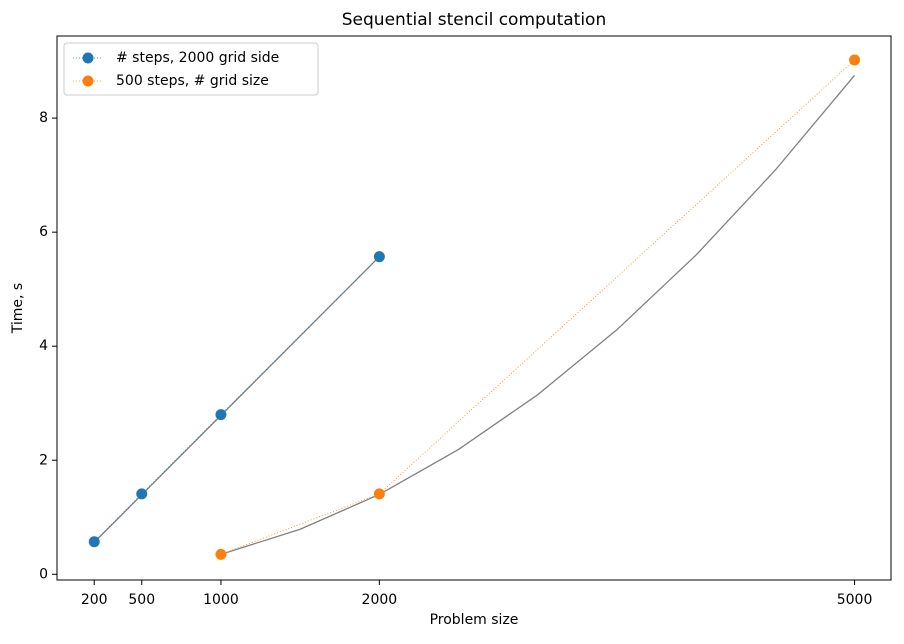  What do you see at coordinates (43, 346) in the screenshot?
I see `y-tick-label: 4` at bounding box center [43, 346].